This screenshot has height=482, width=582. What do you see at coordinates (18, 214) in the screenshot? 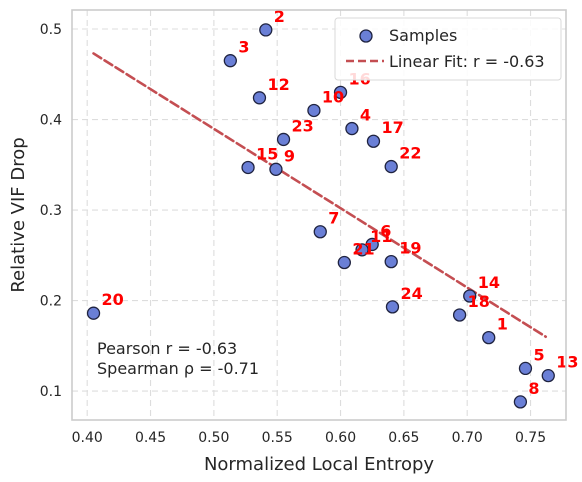
I see `y-axis-title: Relative VIF Drop` at bounding box center [18, 214].